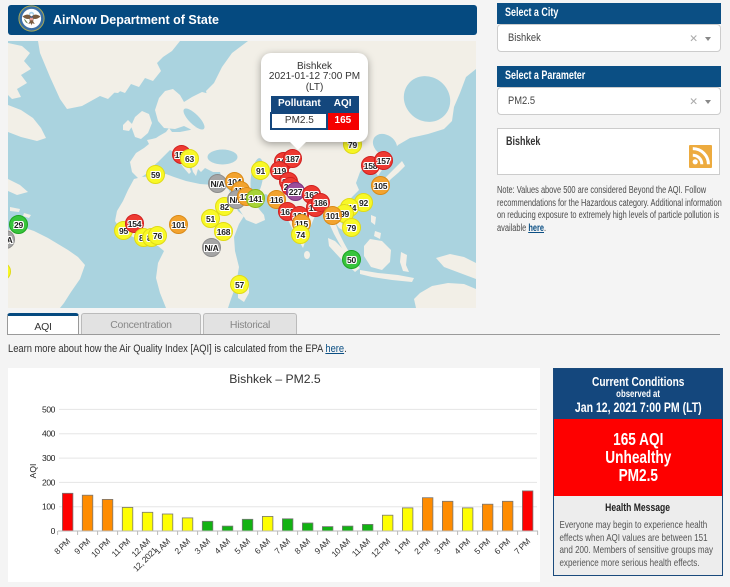  I want to click on svg-text: 4 PM, so click(462, 546).